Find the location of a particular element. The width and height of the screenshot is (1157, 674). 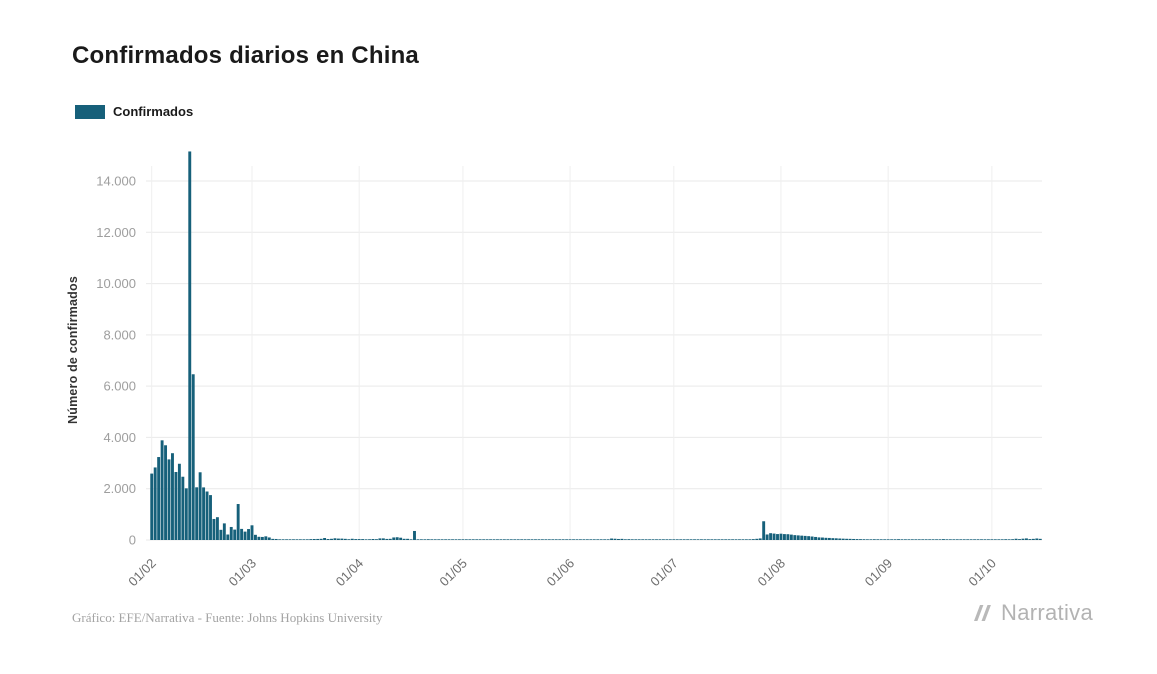

page-title: Confirmados diarios en China is located at coordinates (245, 55).